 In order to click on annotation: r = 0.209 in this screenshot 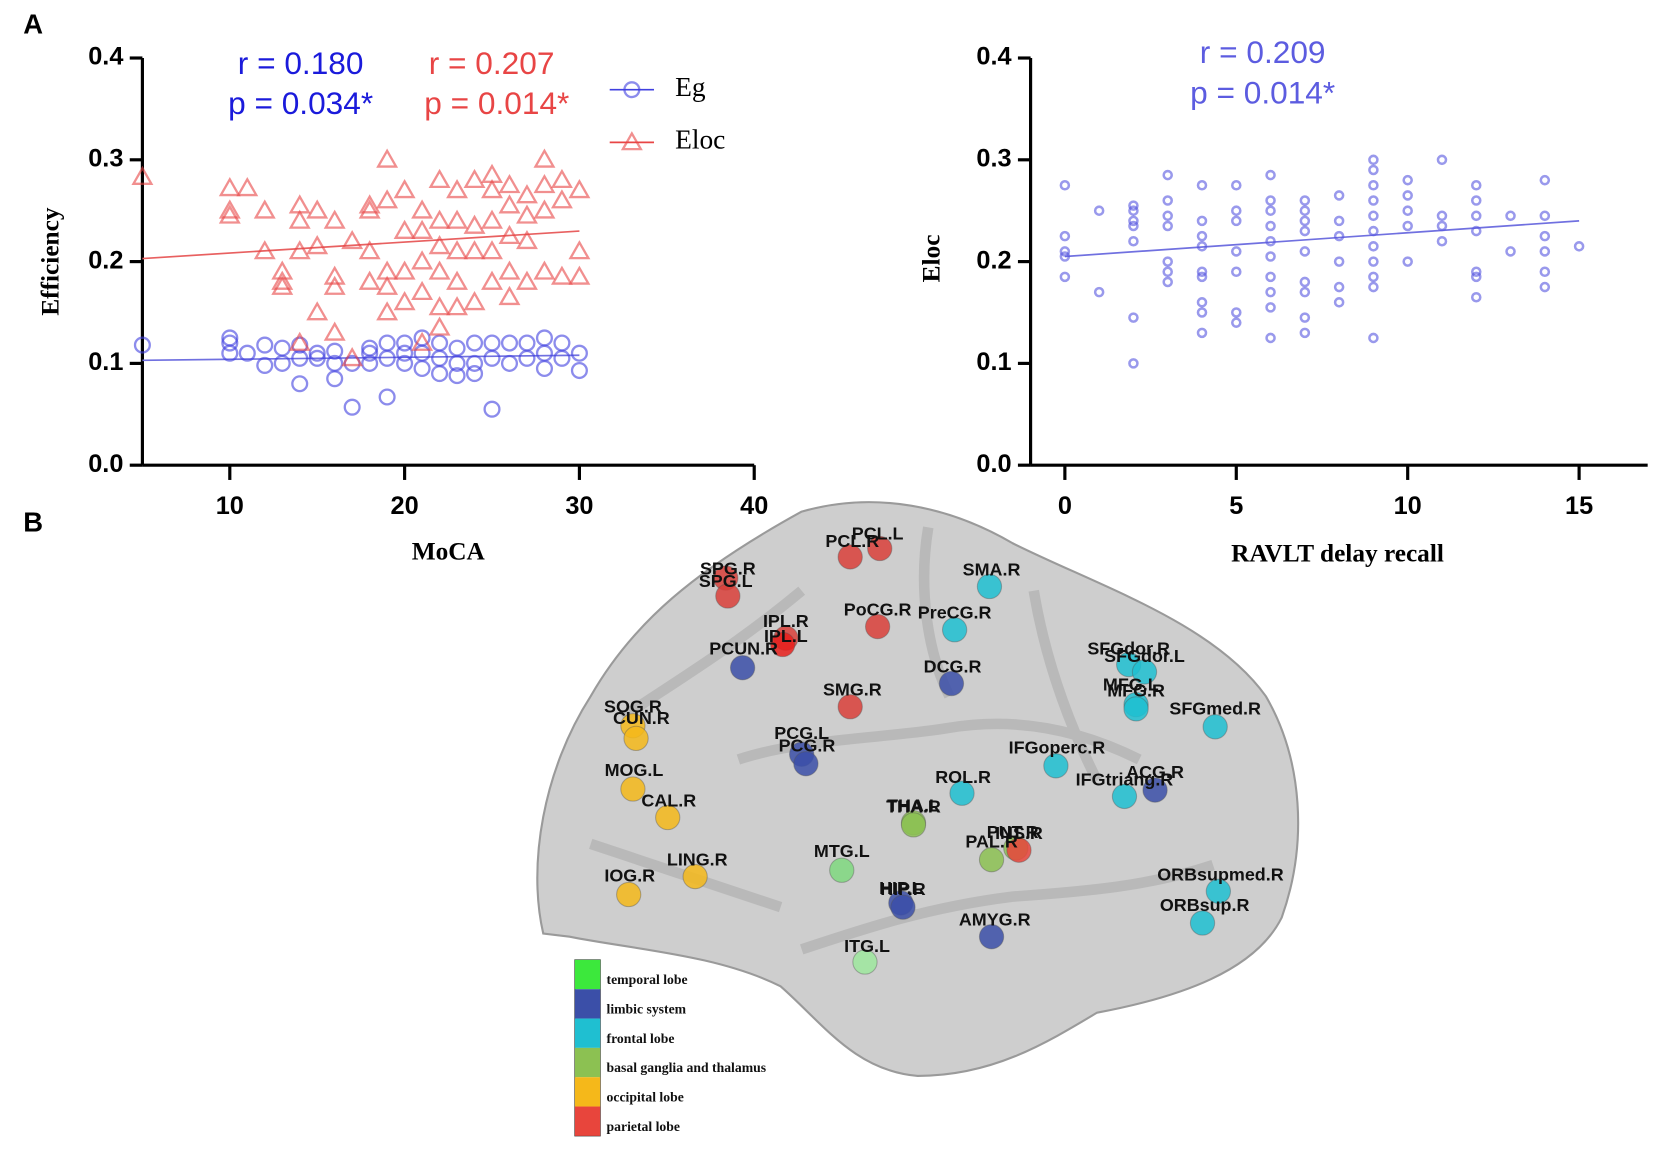, I will do `click(1263, 52)`.